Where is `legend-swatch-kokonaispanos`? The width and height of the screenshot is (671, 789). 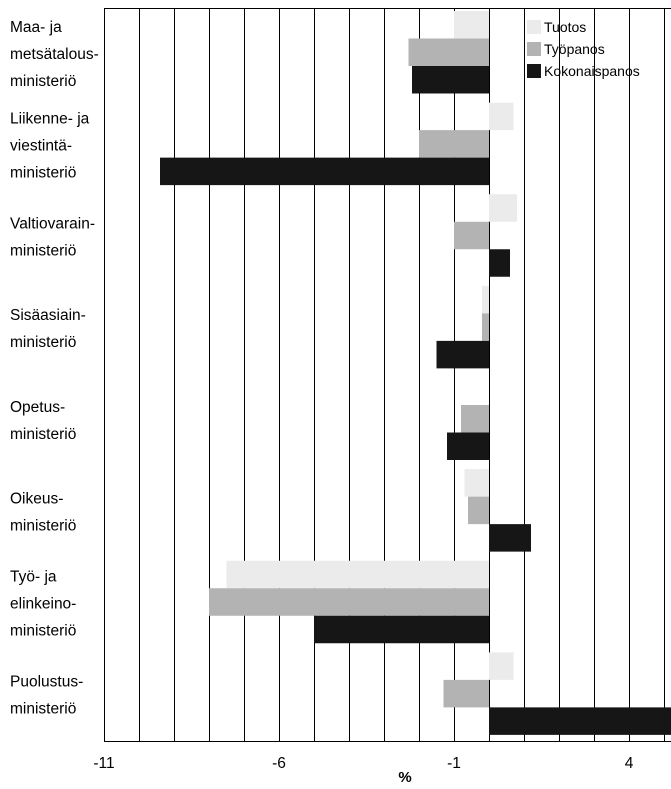
legend-swatch-kokonaispanos is located at coordinates (534, 71).